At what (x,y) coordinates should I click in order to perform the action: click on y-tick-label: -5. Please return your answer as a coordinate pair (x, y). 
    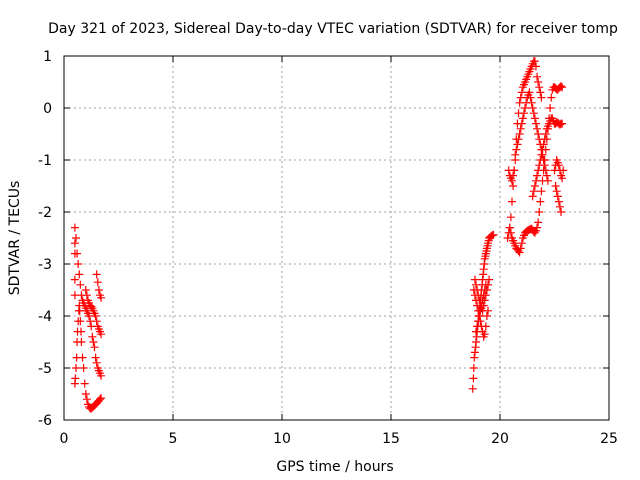
    Looking at the image, I should click on (45, 369).